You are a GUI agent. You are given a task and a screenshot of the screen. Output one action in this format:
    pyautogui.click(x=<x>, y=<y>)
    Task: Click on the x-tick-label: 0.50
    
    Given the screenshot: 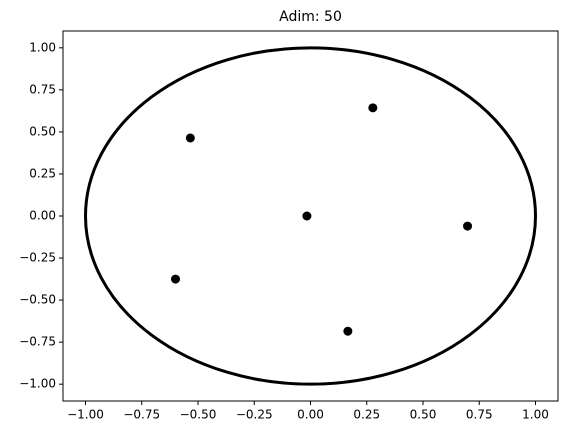 What is the action you would take?
    pyautogui.click(x=423, y=415)
    